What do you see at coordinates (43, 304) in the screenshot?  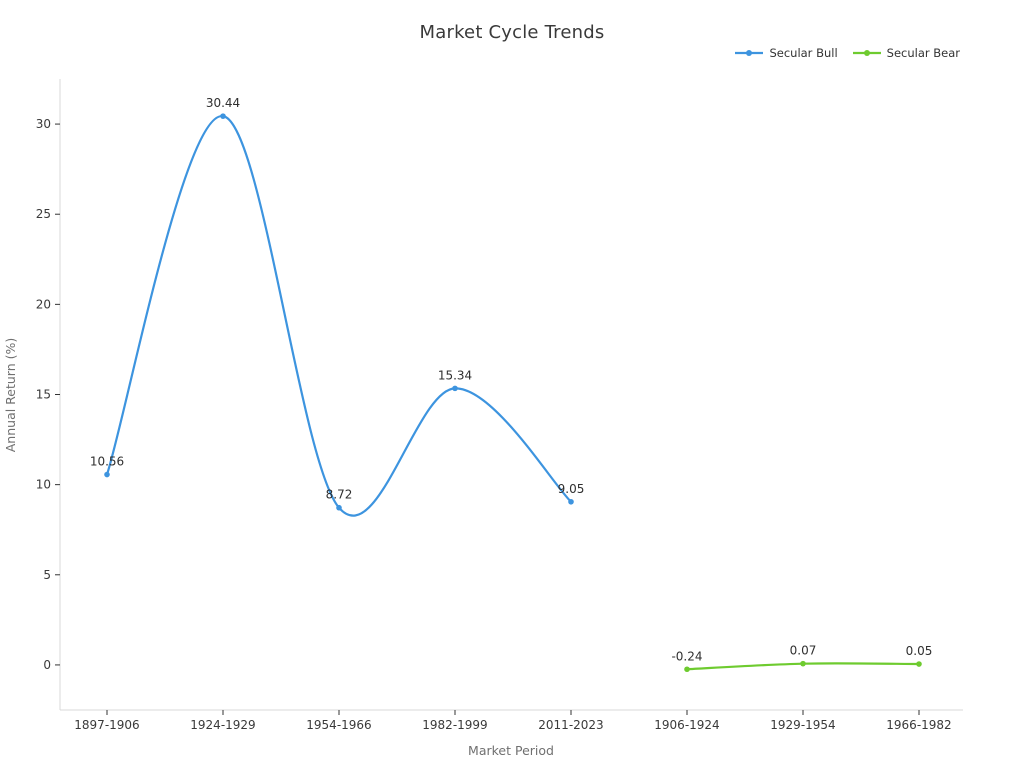 I see `y-tick-label: 20` at bounding box center [43, 304].